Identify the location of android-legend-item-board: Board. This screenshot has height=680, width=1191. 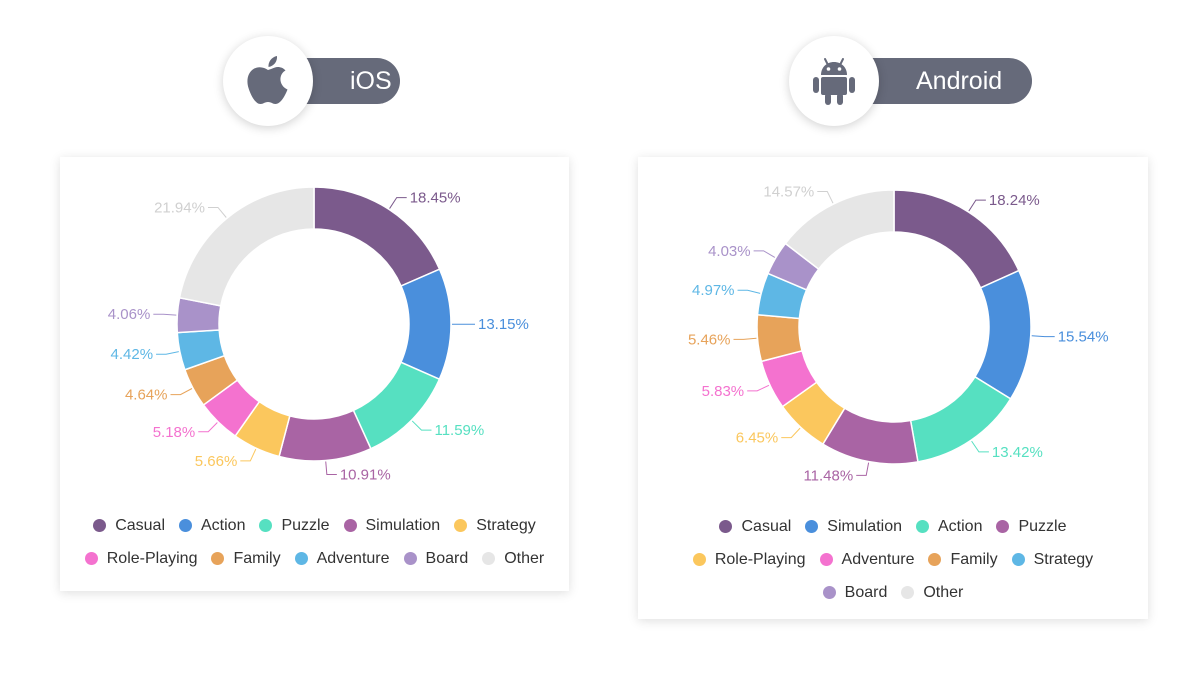
(855, 592).